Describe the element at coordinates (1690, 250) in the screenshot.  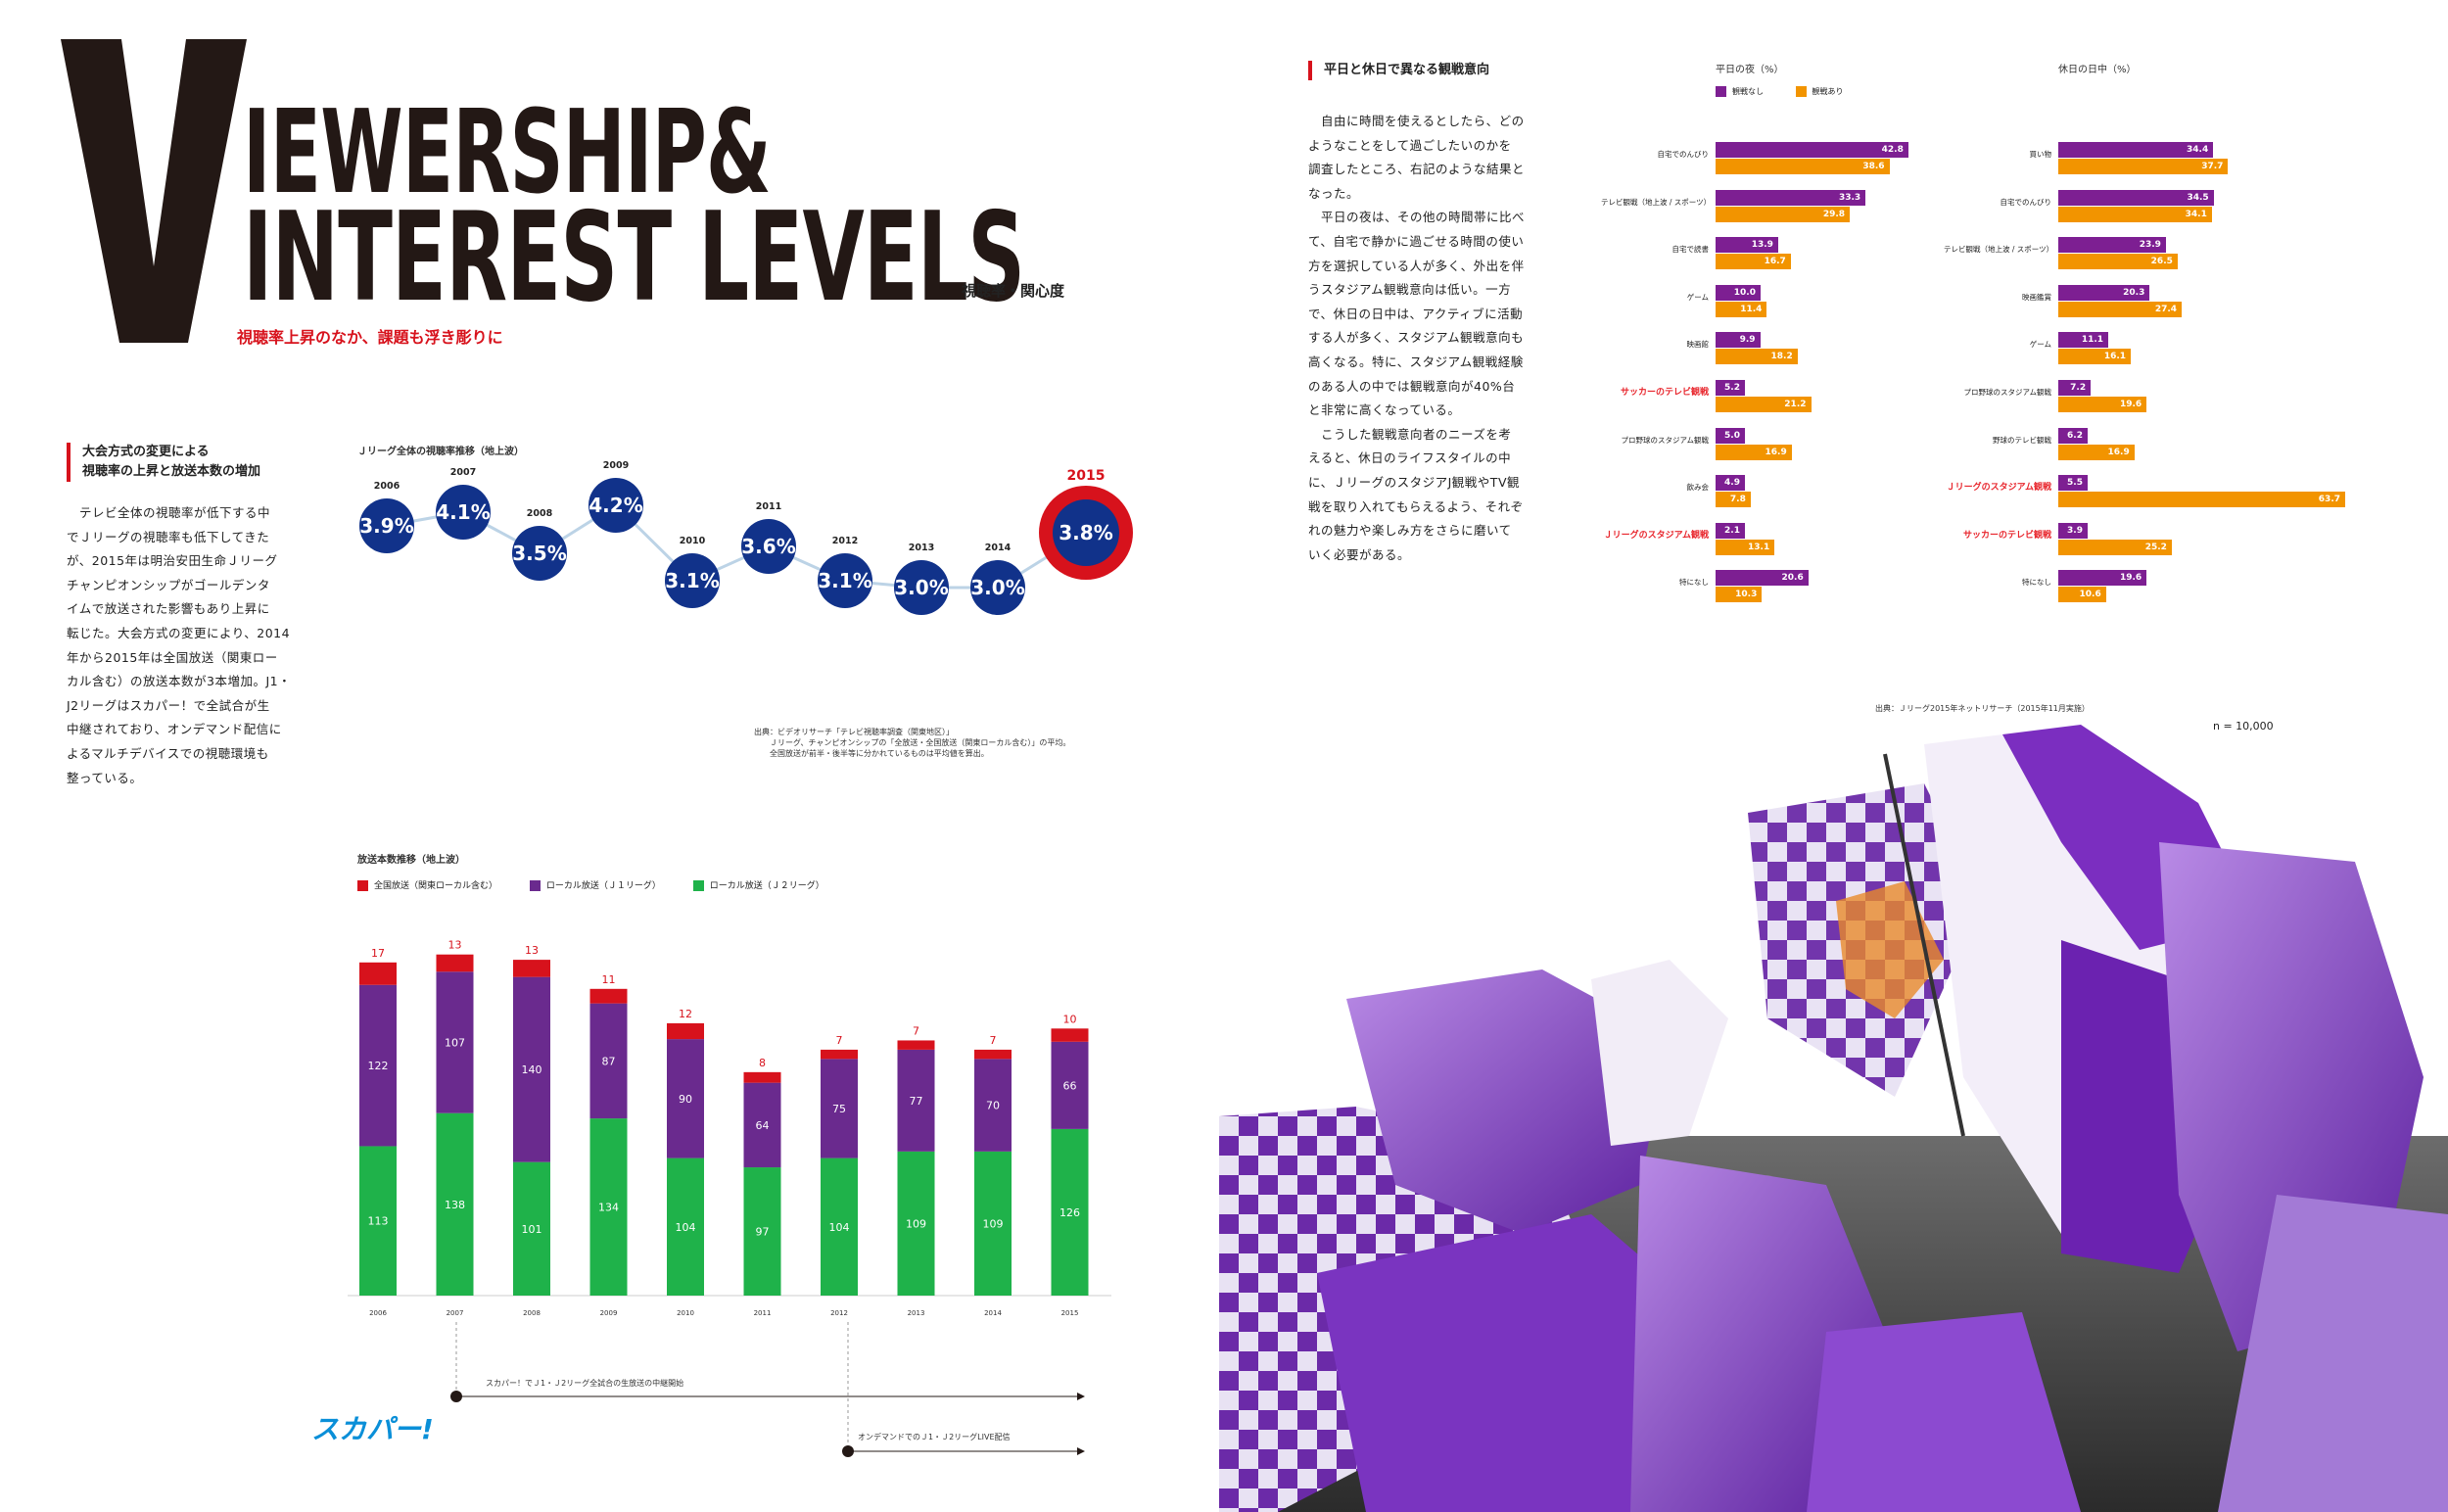
I see `survey-category-label: 自宅で読書` at that location.